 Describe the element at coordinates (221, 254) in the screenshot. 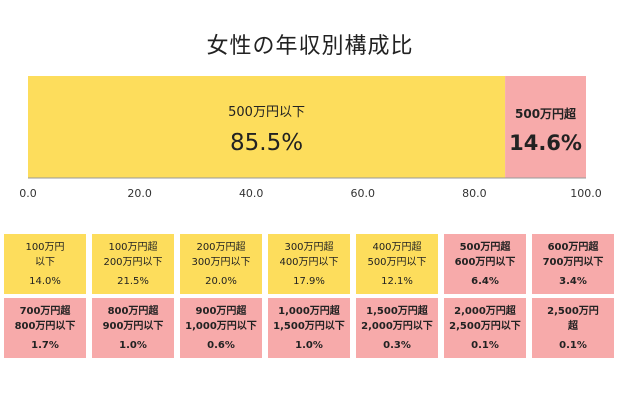

I see `bracket-label: 200万円超 300万円以下` at that location.